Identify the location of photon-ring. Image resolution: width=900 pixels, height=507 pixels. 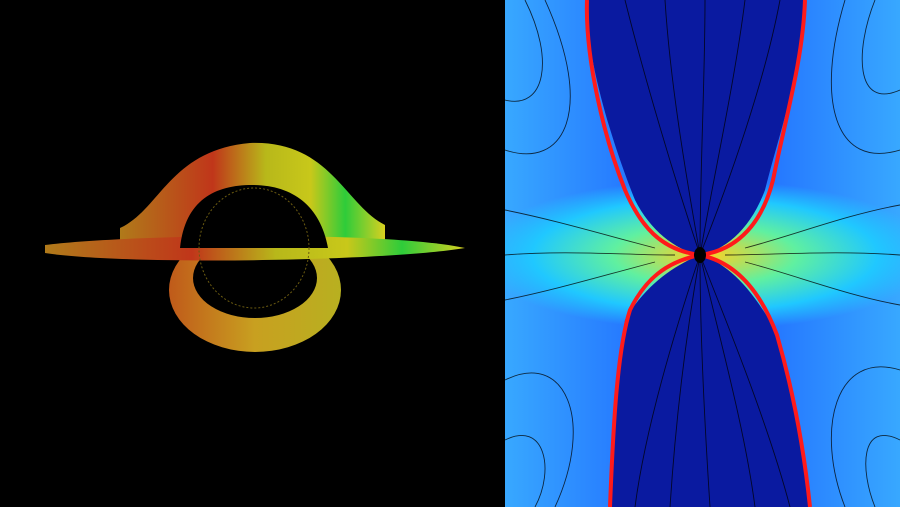
(254, 248).